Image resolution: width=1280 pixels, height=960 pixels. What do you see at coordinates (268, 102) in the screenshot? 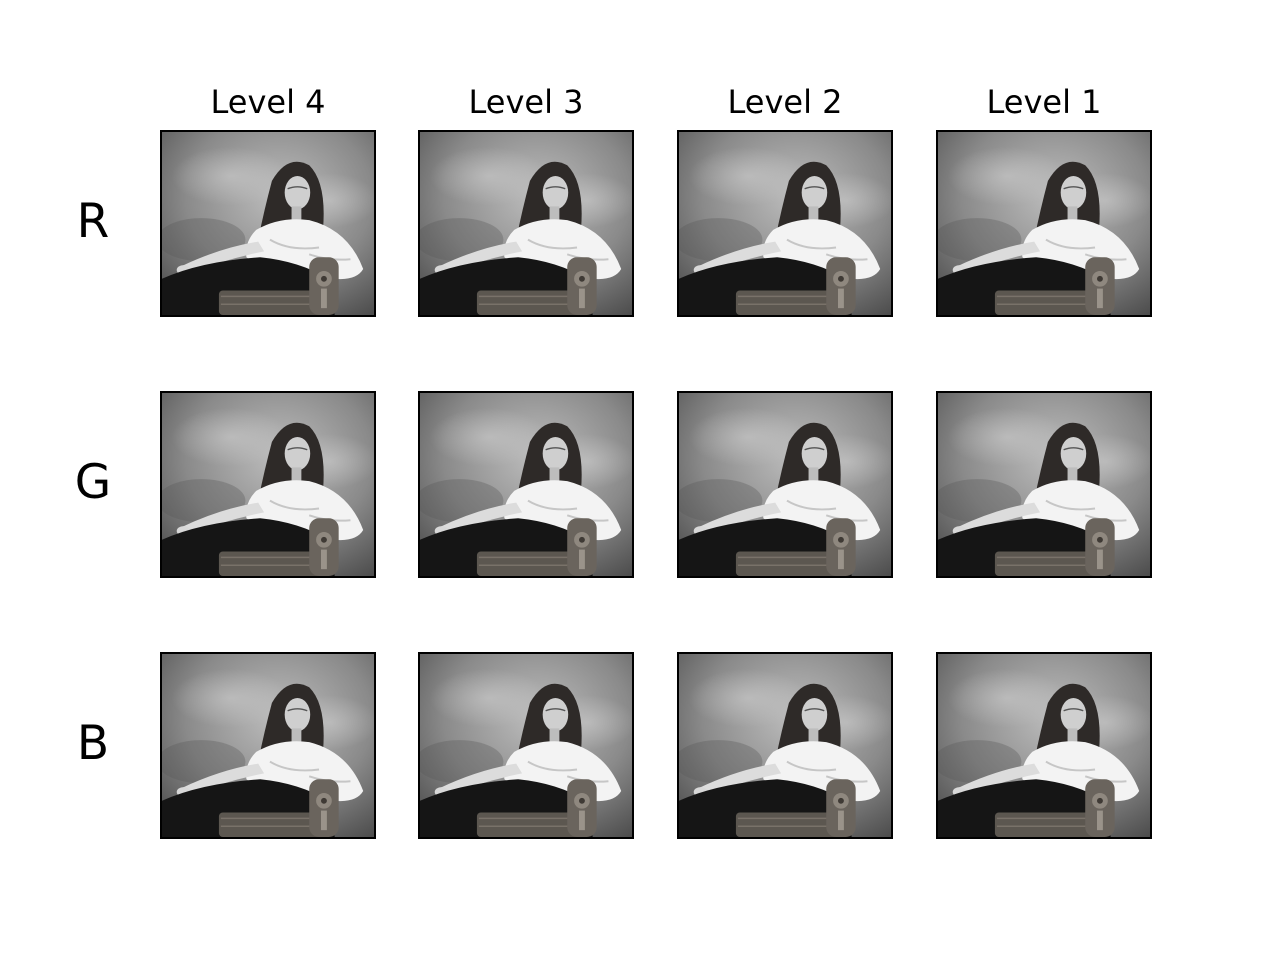
I see `column-header-level-4: Level 4` at bounding box center [268, 102].